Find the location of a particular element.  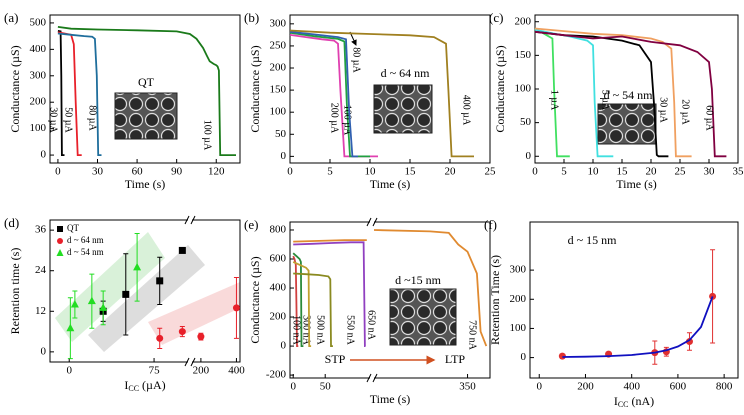

series-label: 200 µA is located at coordinates (334, 118).